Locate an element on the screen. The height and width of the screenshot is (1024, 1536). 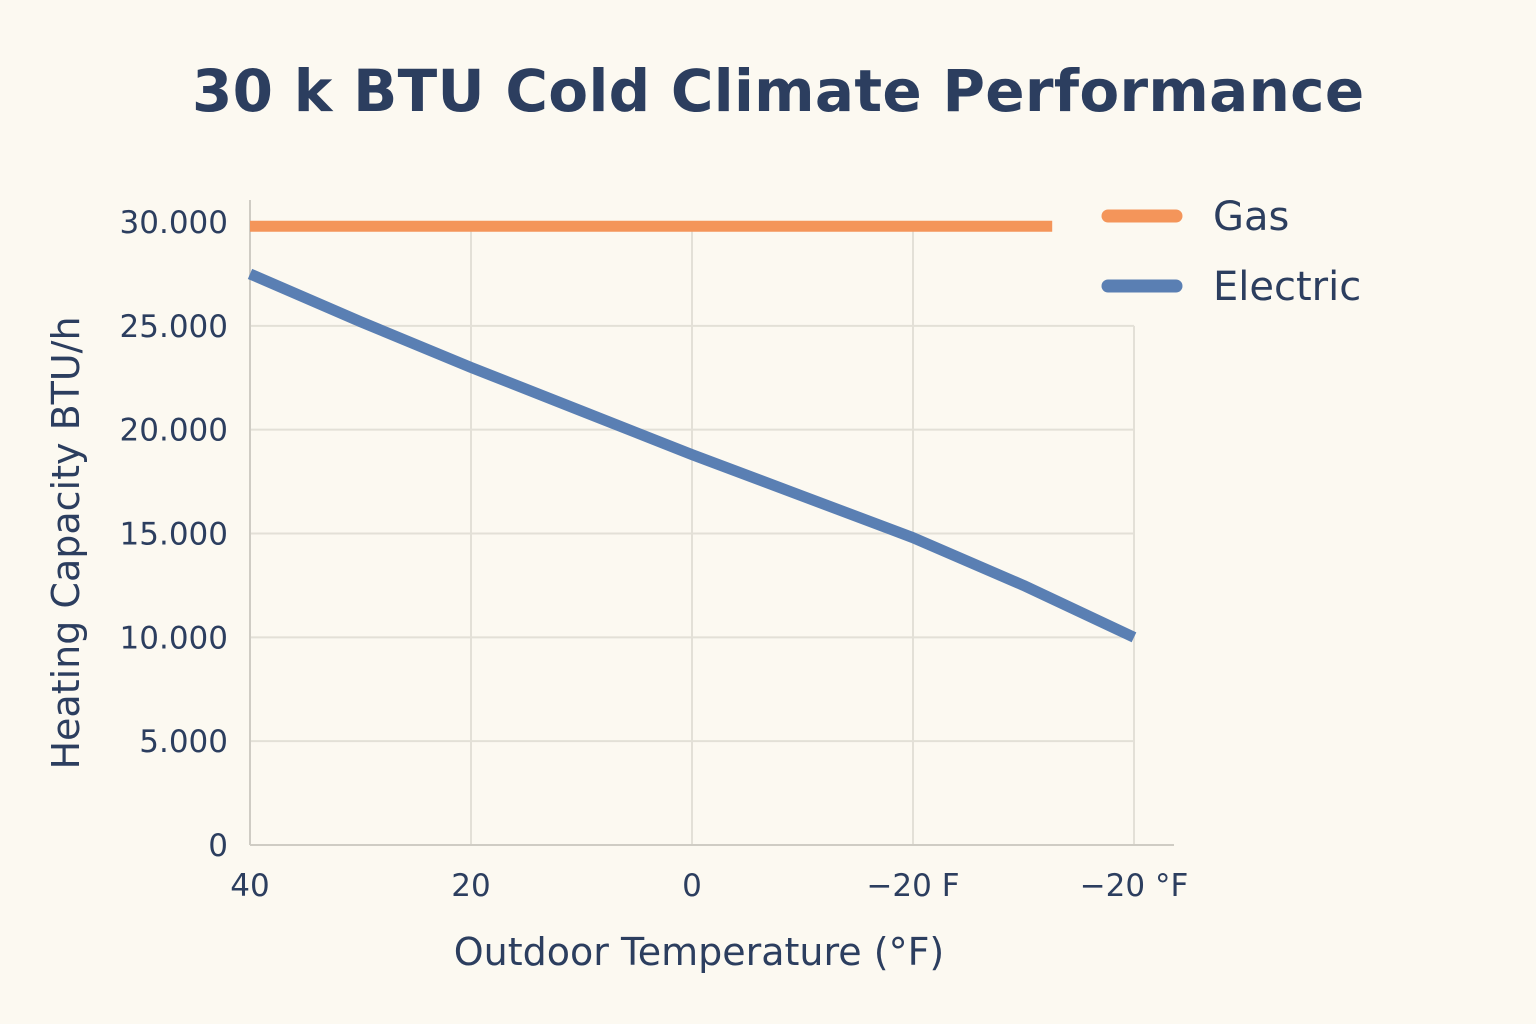
y-tick-label: 5.000 is located at coordinates (183, 742).